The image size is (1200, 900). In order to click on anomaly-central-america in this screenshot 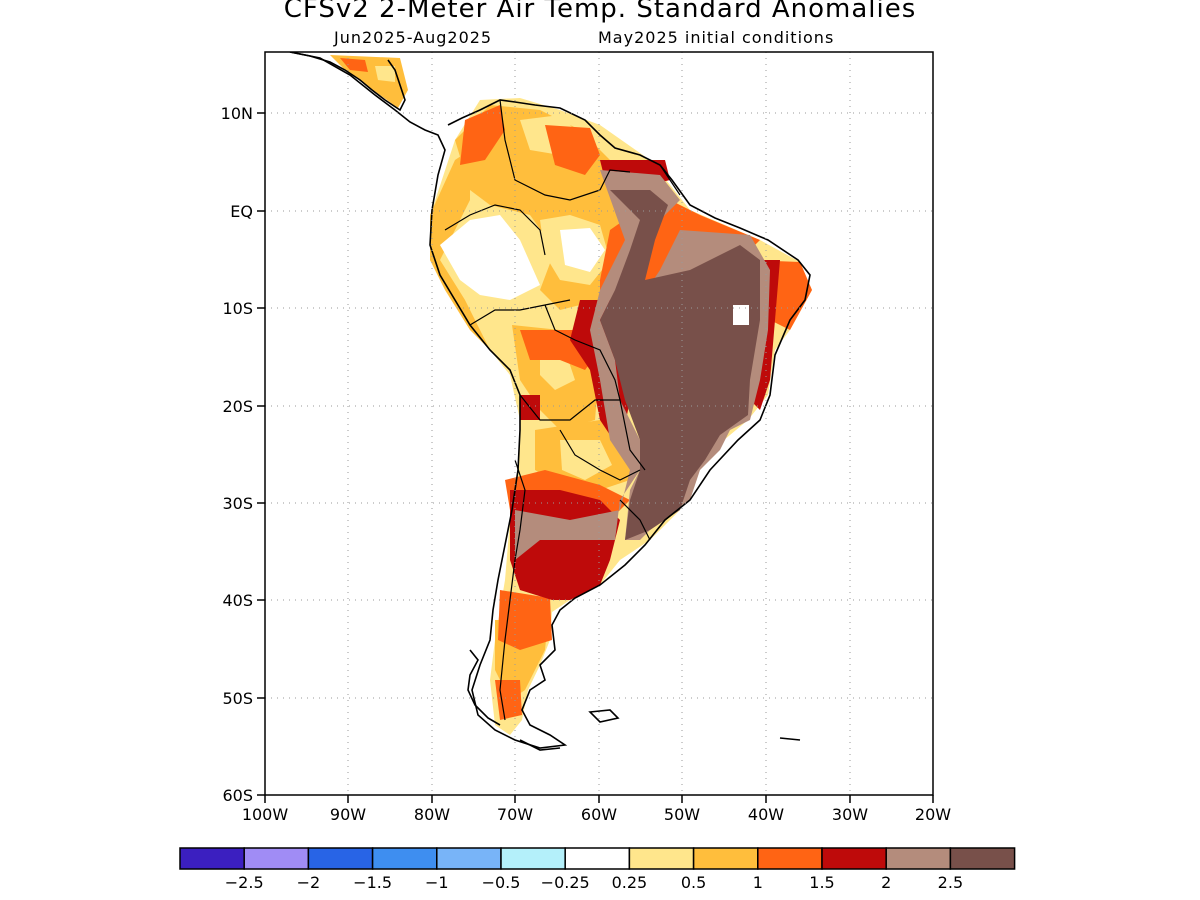, I will do `click(369, 81)`.